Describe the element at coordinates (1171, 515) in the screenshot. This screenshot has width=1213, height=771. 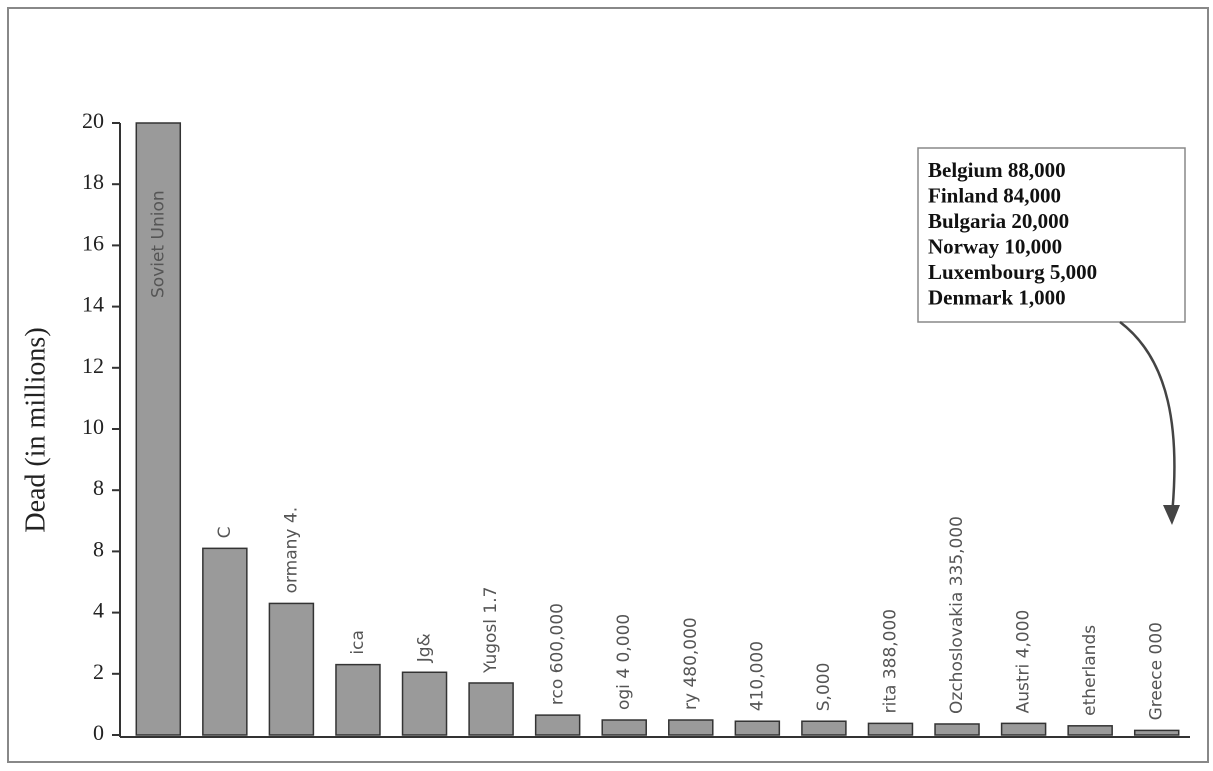
I see `arrow-head` at that location.